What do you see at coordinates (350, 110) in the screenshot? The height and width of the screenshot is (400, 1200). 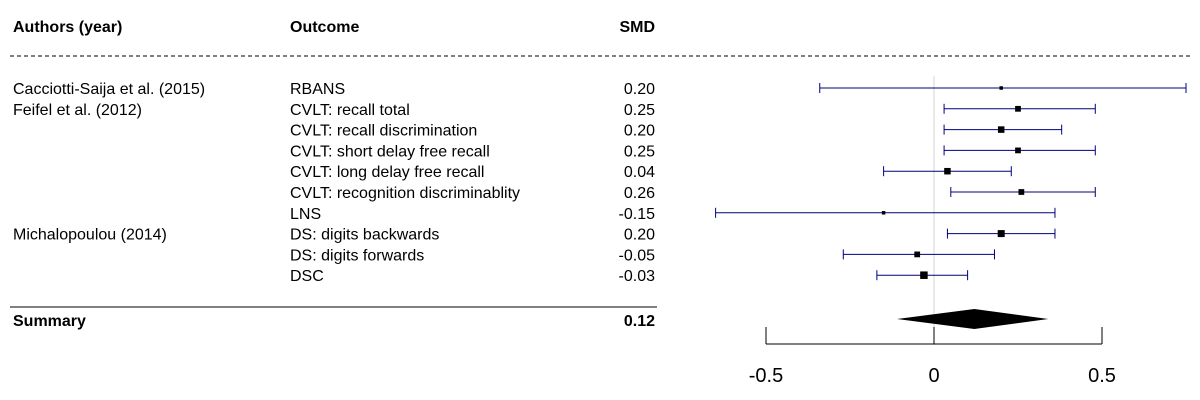 I see `study-outcome: CVLT: recall total` at bounding box center [350, 110].